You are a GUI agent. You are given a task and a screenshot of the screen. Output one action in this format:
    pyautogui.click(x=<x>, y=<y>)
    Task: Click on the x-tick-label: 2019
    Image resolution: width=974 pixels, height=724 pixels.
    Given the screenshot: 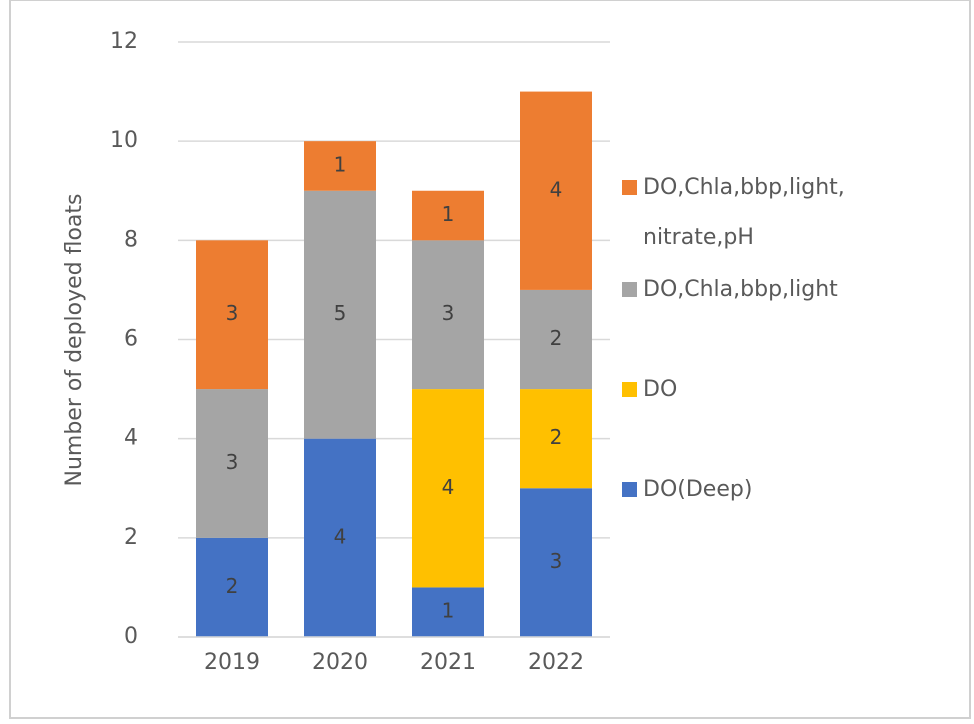 What is the action you would take?
    pyautogui.click(x=232, y=662)
    